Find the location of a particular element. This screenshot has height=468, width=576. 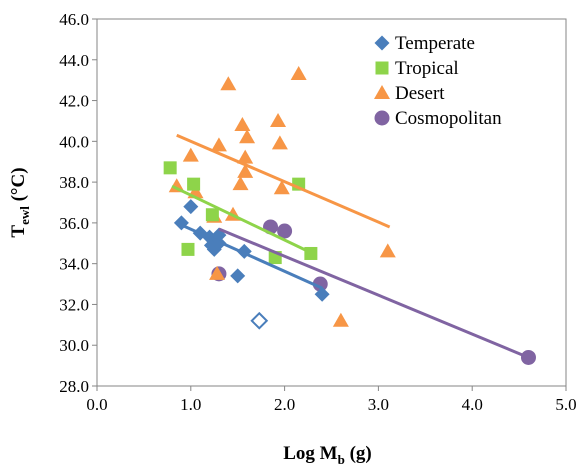

legend-label-tropical: Tropical is located at coordinates (427, 68).